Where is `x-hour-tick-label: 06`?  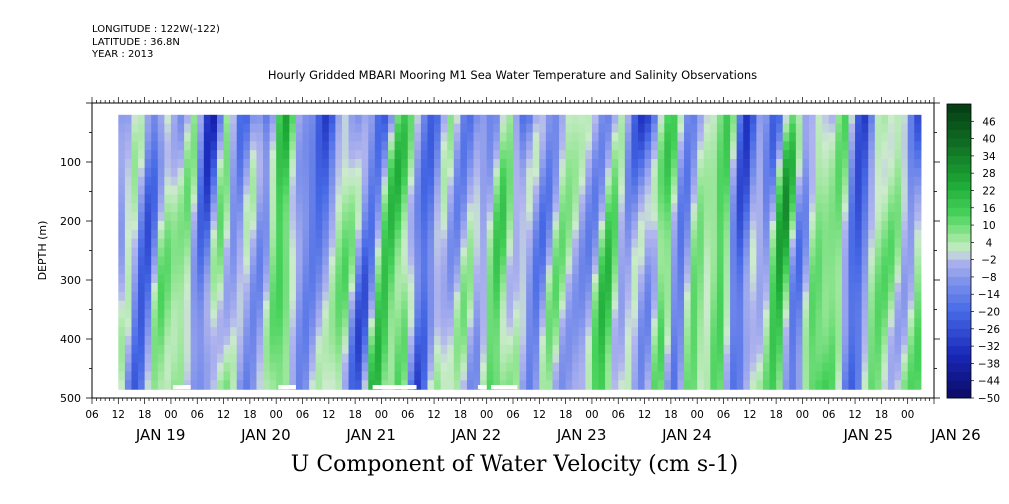
x-hour-tick-label: 06 is located at coordinates (198, 415).